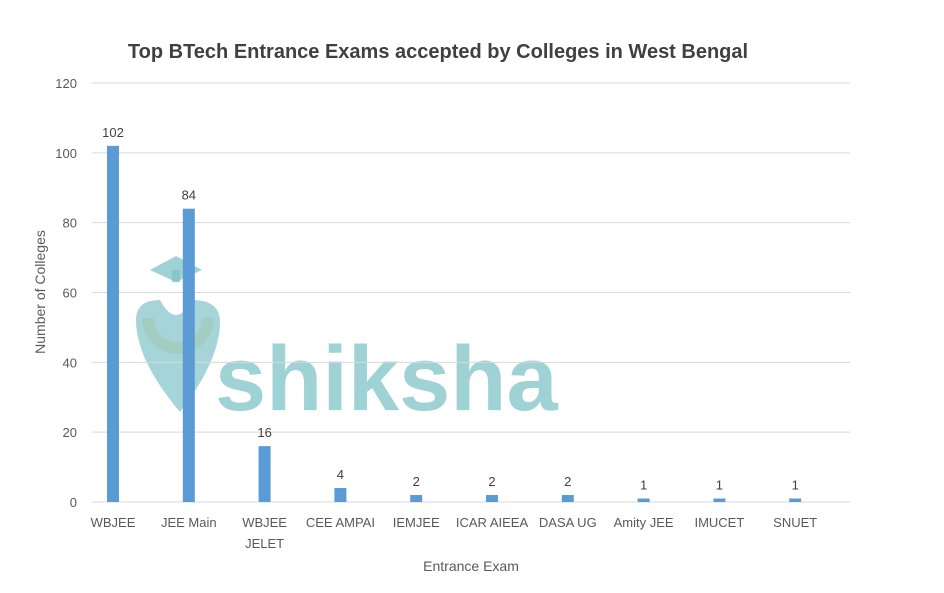 Image resolution: width=944 pixels, height=593 pixels. I want to click on data-label: 84, so click(189, 195).